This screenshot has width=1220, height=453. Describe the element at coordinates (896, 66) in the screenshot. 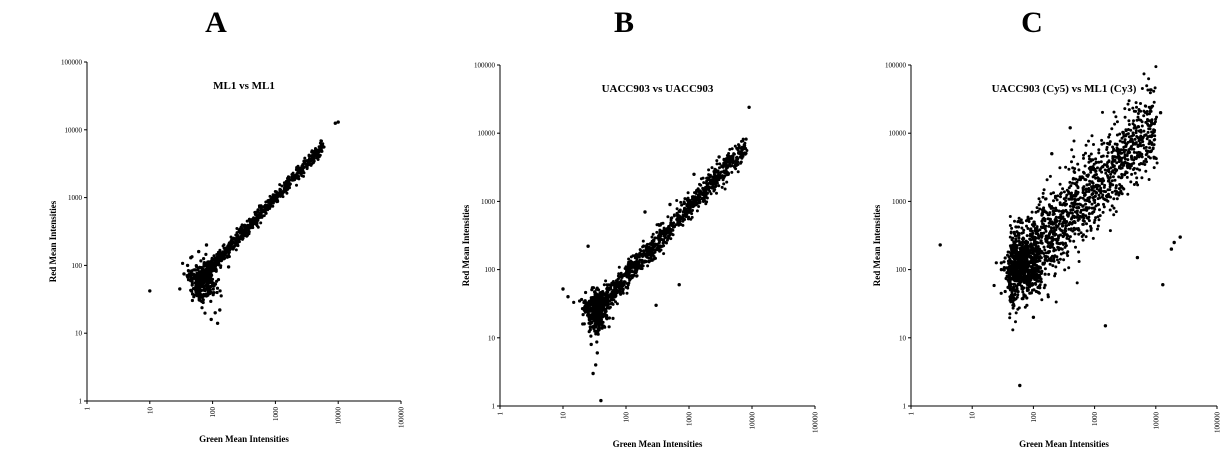

I see `y-tick-label: 100000` at that location.